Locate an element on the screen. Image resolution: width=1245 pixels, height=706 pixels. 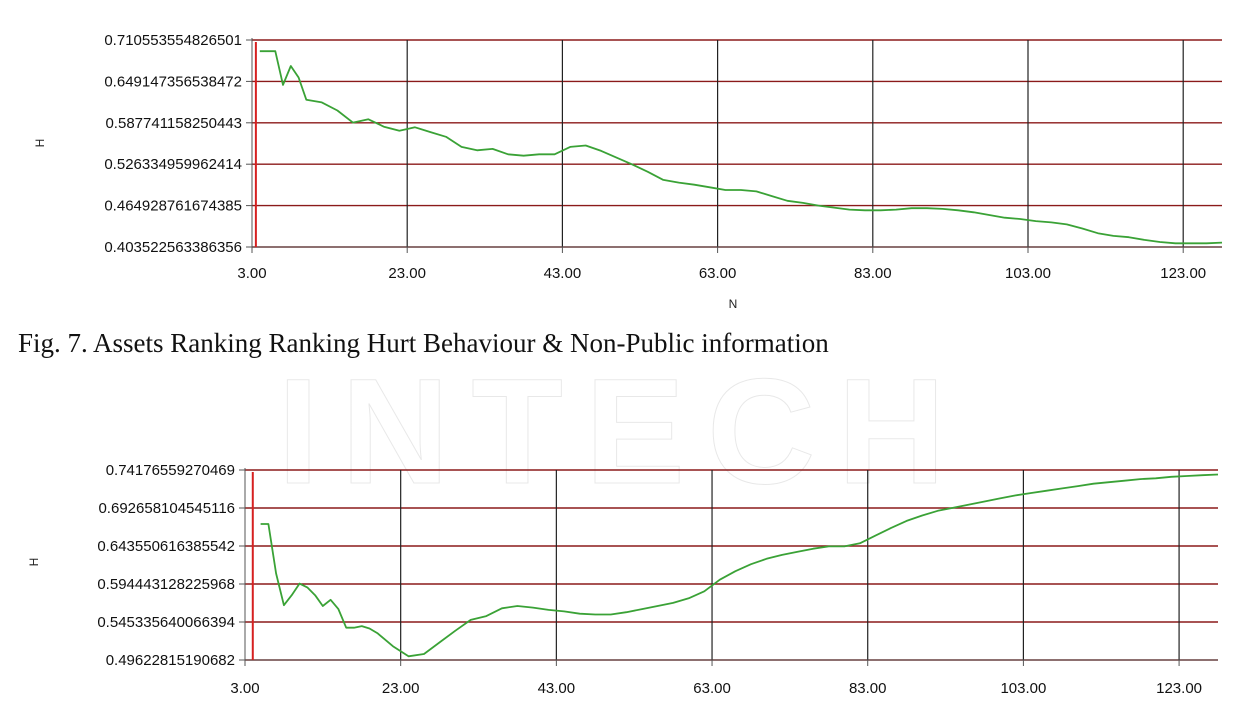
x-axis-label: N is located at coordinates (733, 304).